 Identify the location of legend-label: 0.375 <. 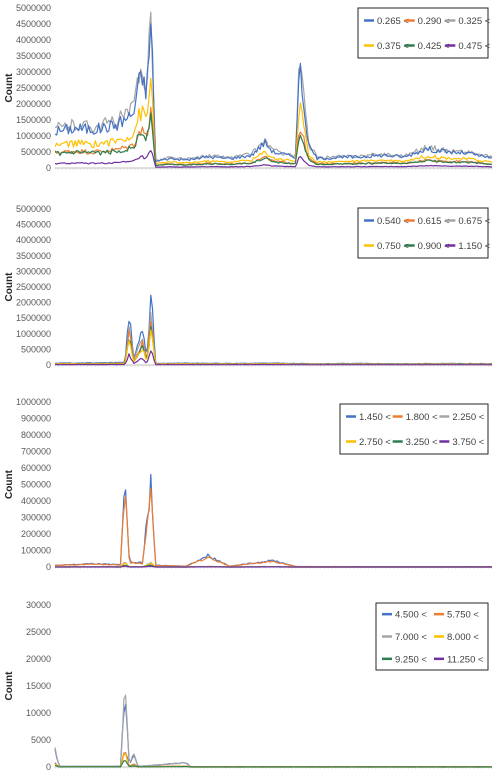
(393, 46).